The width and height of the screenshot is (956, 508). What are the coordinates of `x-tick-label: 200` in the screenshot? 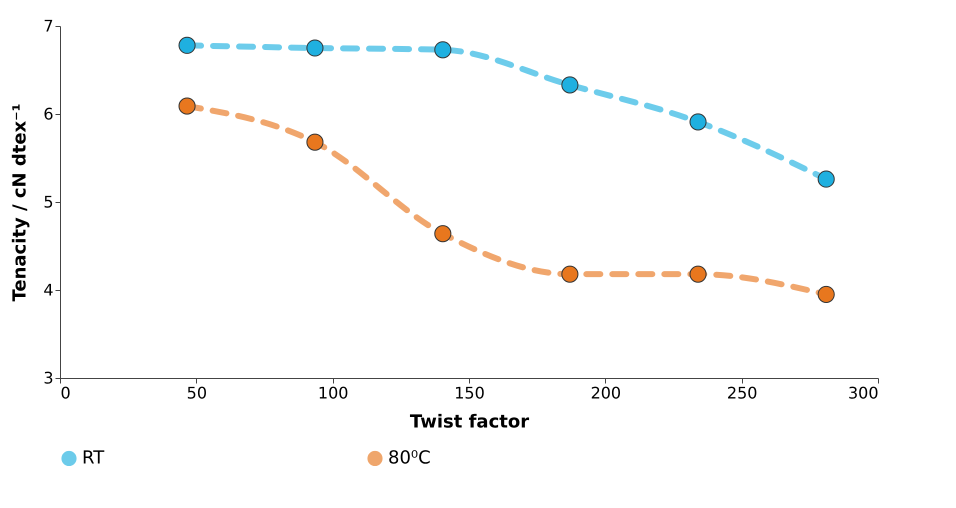 It's located at (606, 393).